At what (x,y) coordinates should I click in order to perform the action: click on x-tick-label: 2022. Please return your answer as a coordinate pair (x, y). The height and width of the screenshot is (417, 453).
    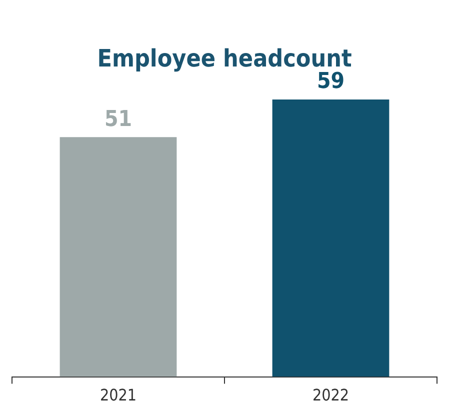
    Looking at the image, I should click on (331, 395).